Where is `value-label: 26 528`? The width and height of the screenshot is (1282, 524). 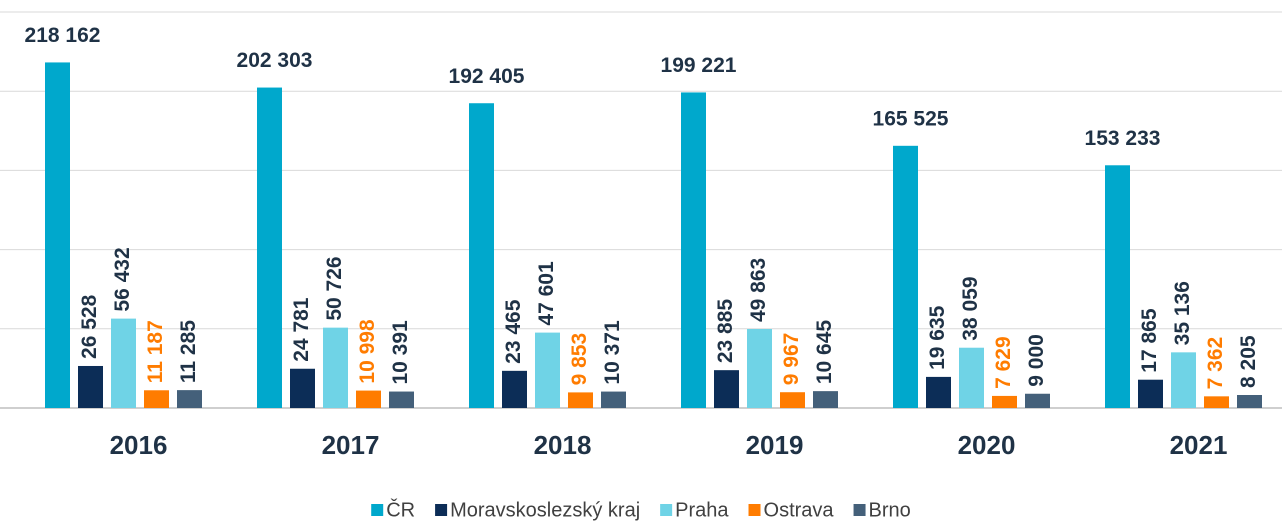 value-label: 26 528 is located at coordinates (89, 326).